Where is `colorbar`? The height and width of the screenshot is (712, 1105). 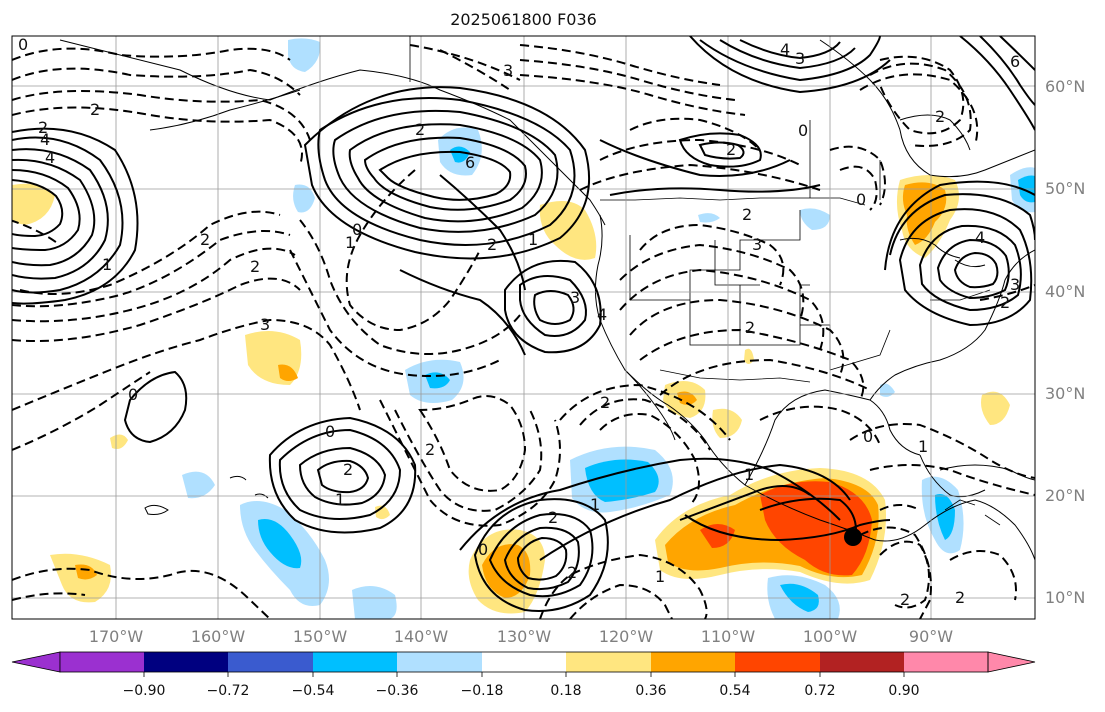 colorbar is located at coordinates (523, 664).